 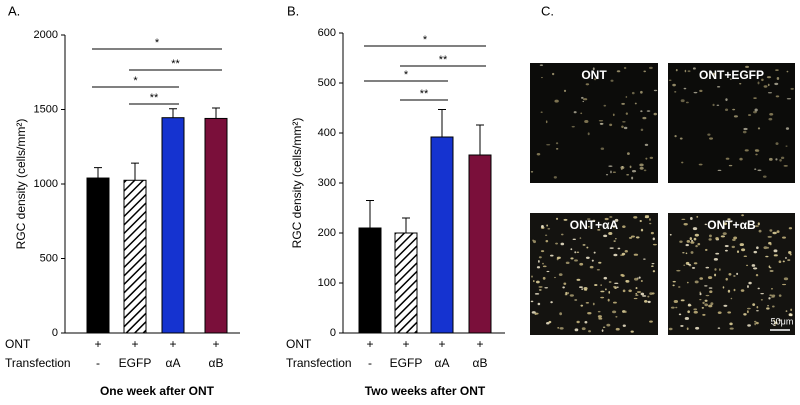 What do you see at coordinates (327, 83) in the screenshot?
I see `y-tick-label: 500` at bounding box center [327, 83].